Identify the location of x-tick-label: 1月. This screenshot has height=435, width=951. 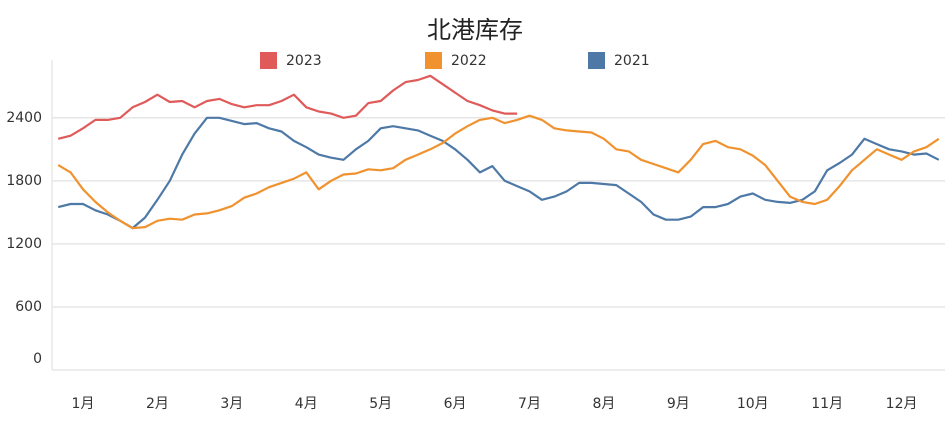
(83, 404).